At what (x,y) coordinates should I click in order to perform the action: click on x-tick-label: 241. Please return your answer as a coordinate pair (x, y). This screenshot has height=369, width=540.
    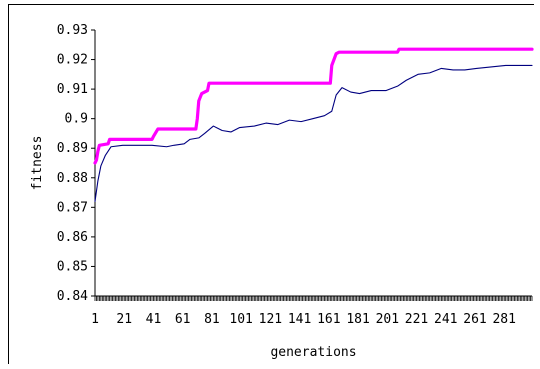
    Looking at the image, I should click on (445, 319).